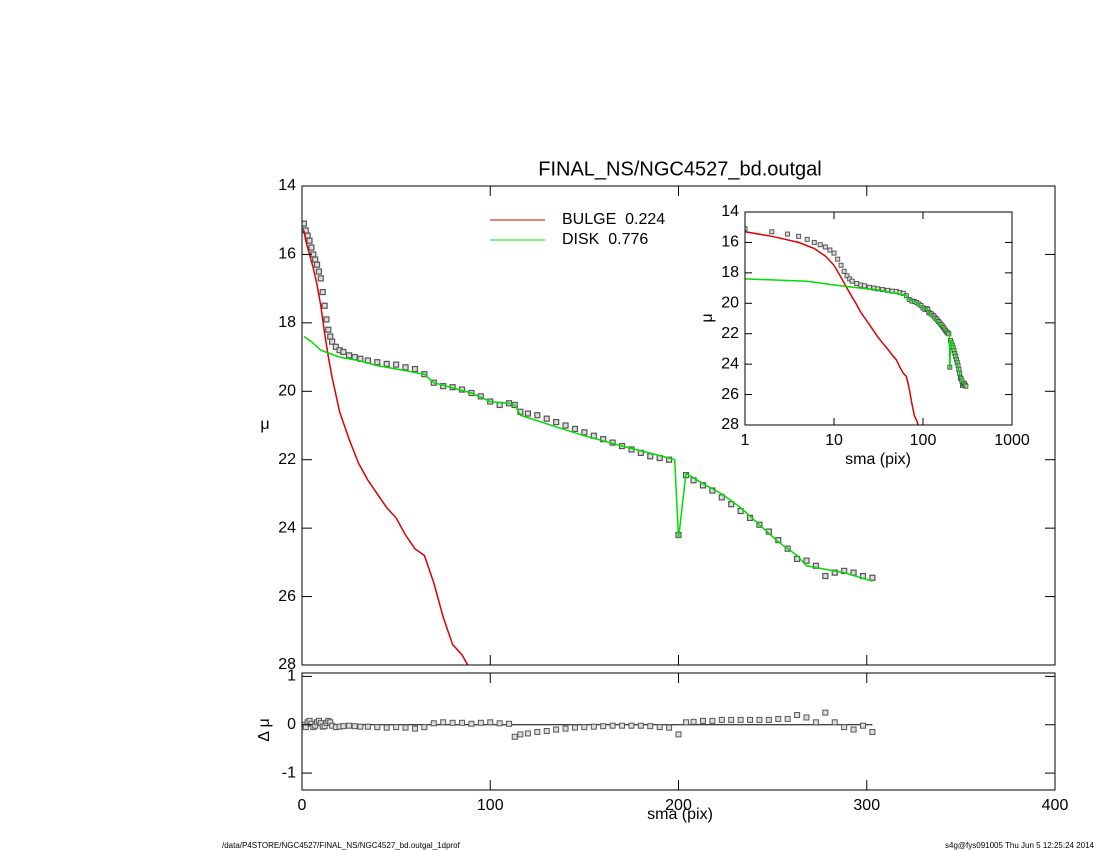  I want to click on x-tick-label: 10, so click(834, 440).